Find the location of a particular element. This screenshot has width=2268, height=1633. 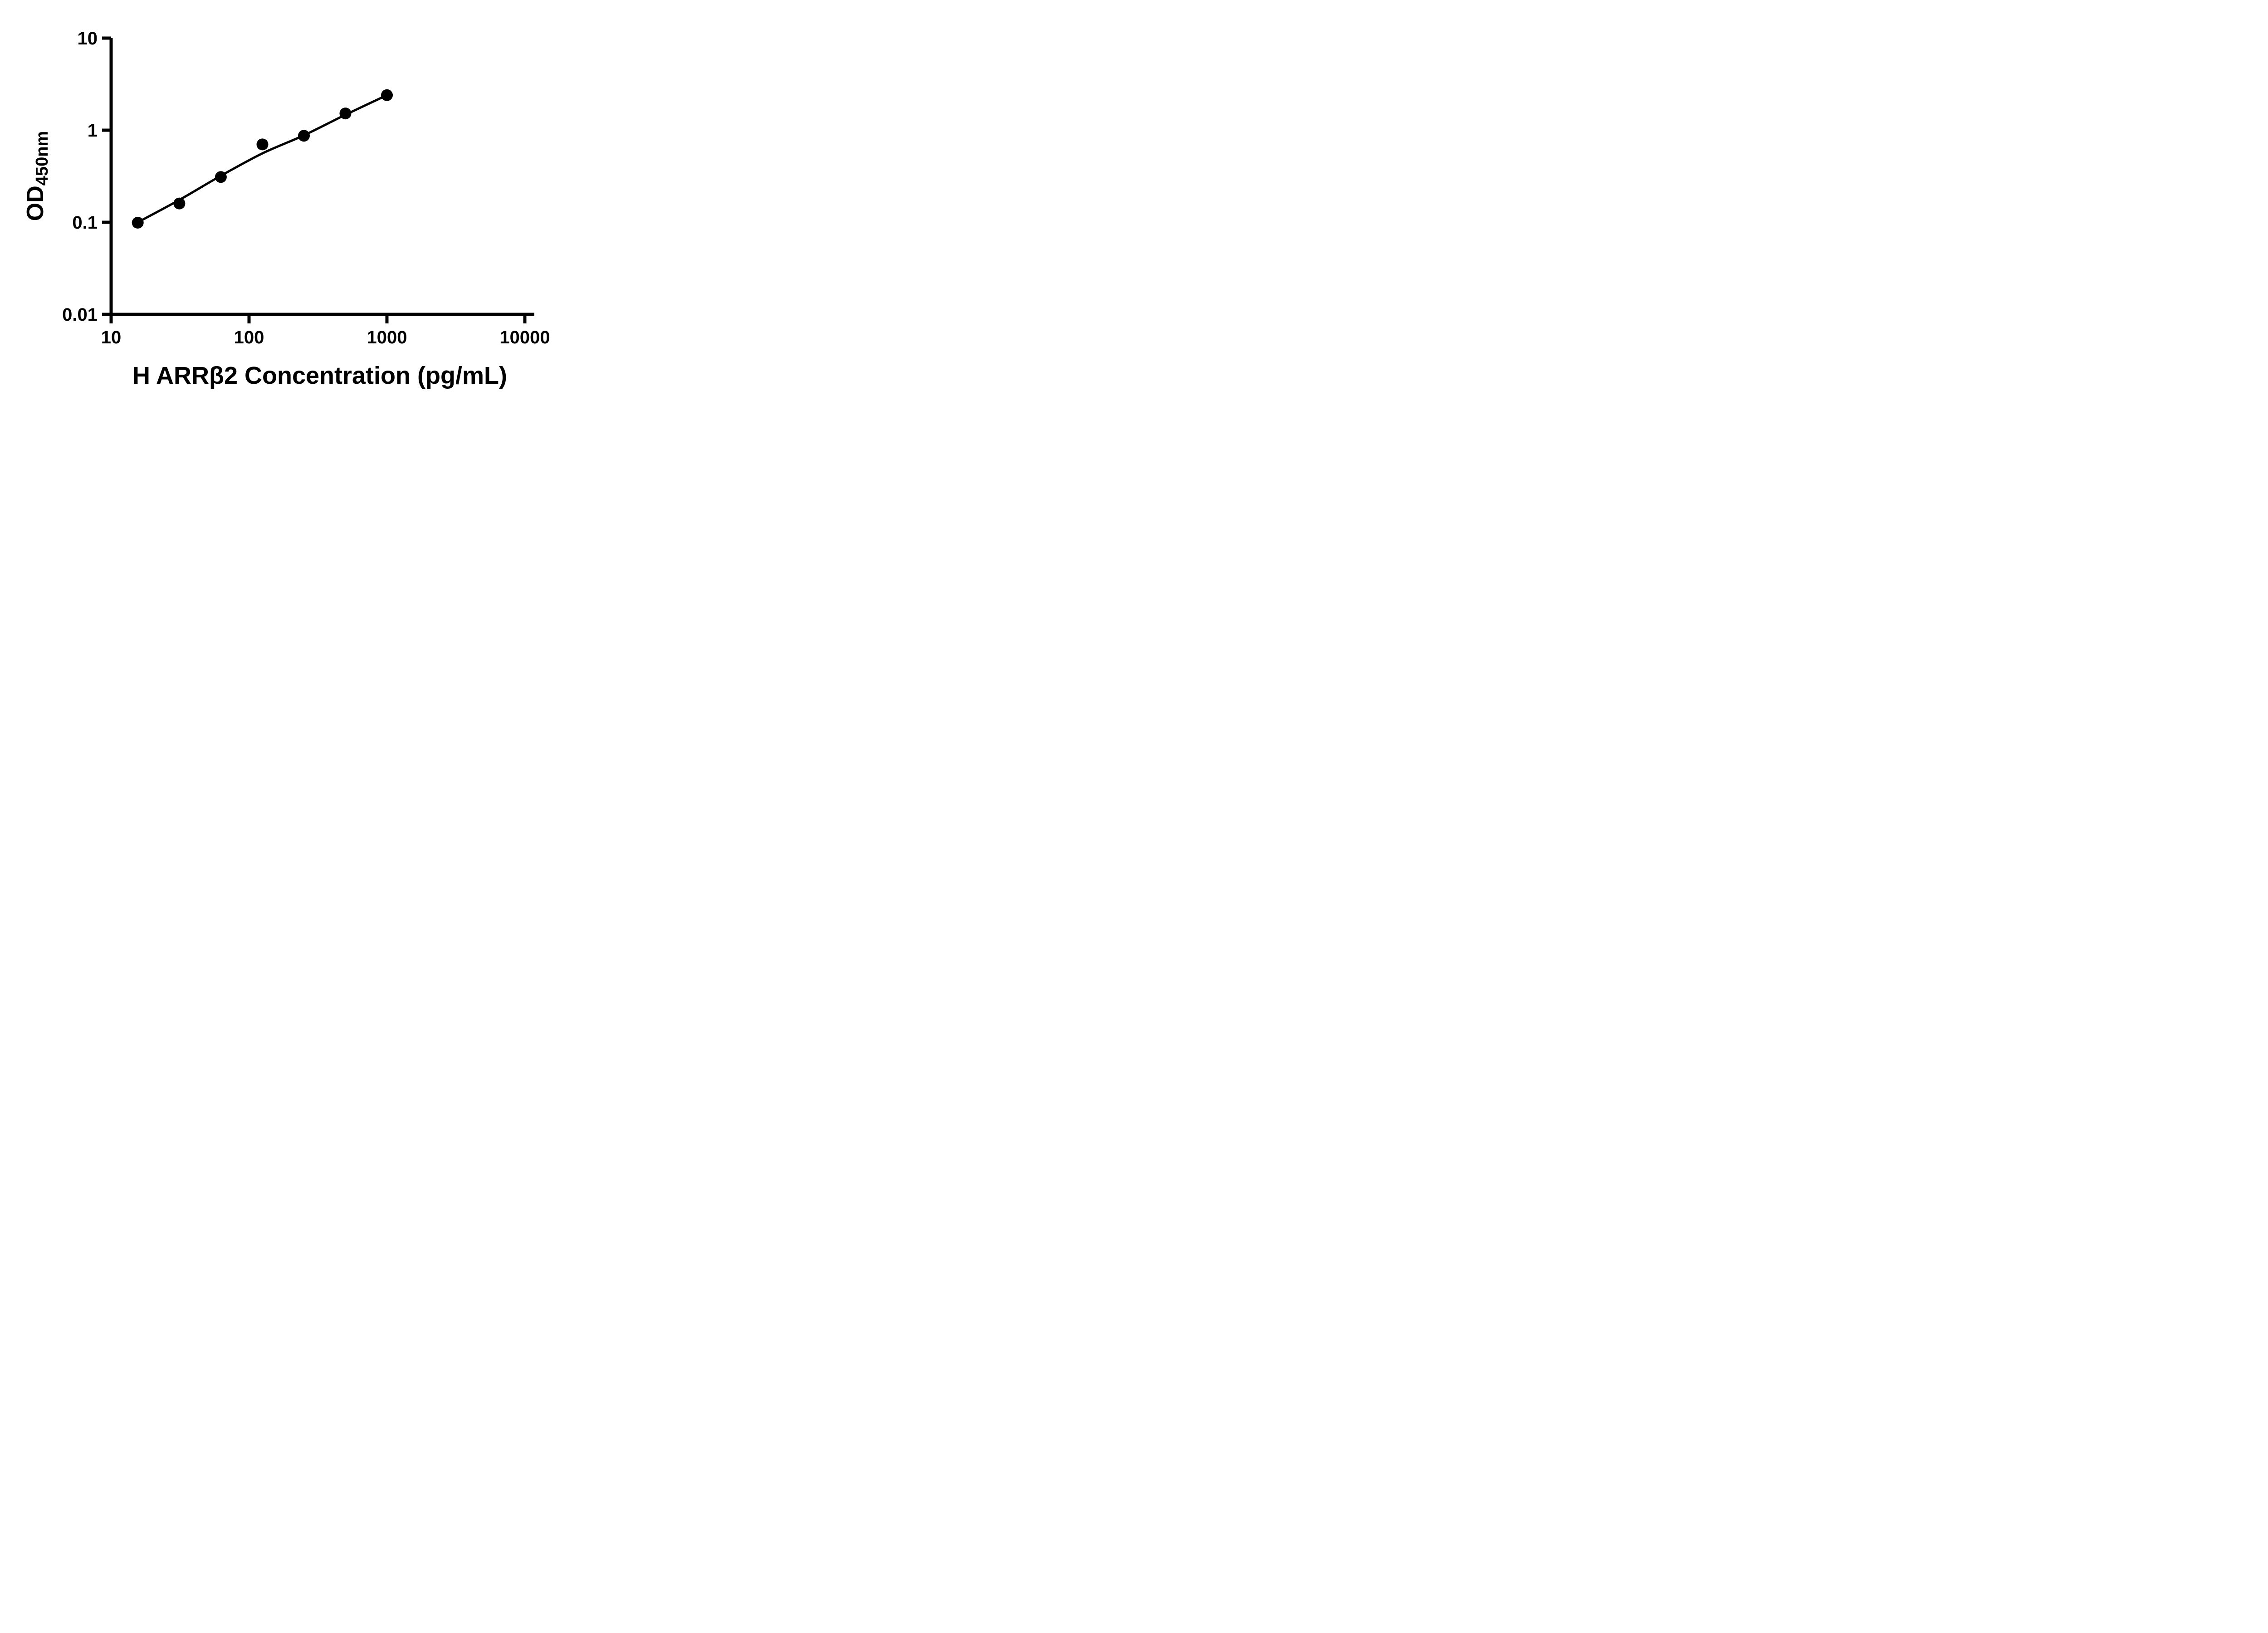

x-tick-label: 10 is located at coordinates (112, 337).